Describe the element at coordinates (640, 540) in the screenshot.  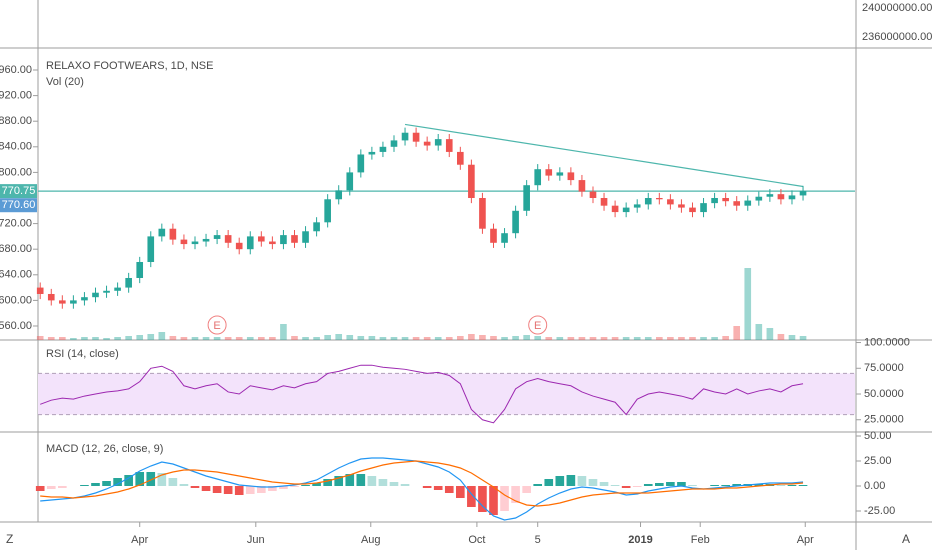
I see `x-tick-label: 2019` at that location.